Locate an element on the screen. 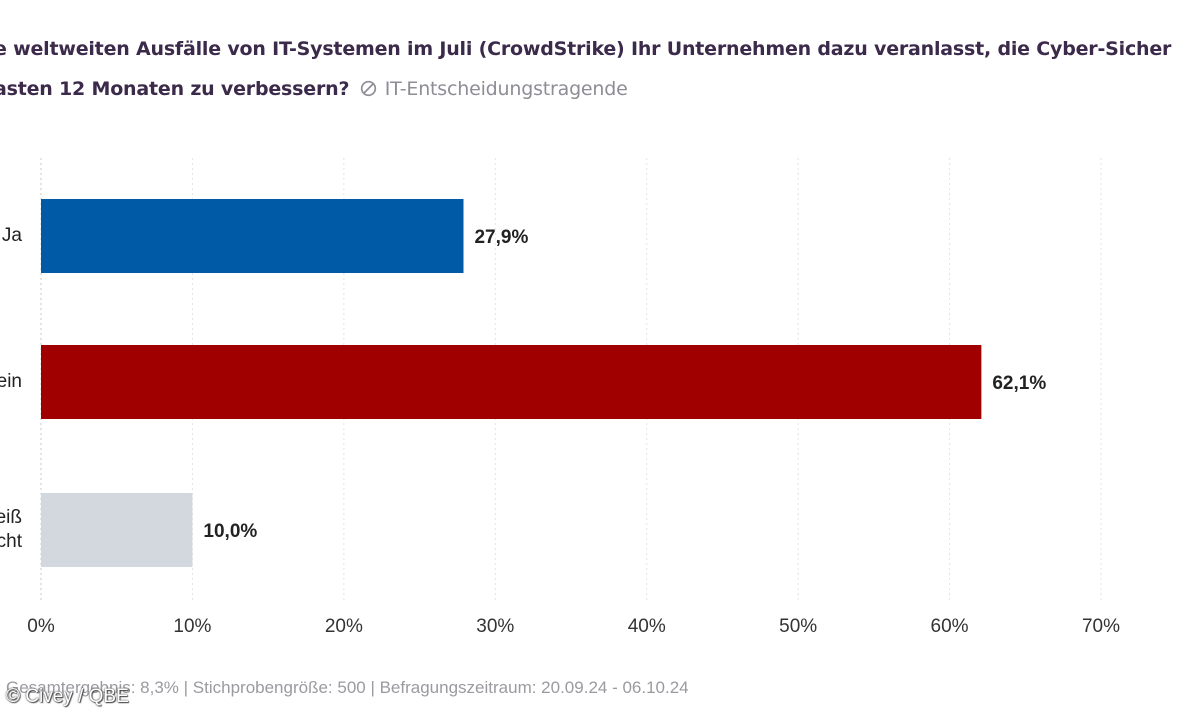 The image size is (1200, 720). x-tick-label: 60% is located at coordinates (950, 626).